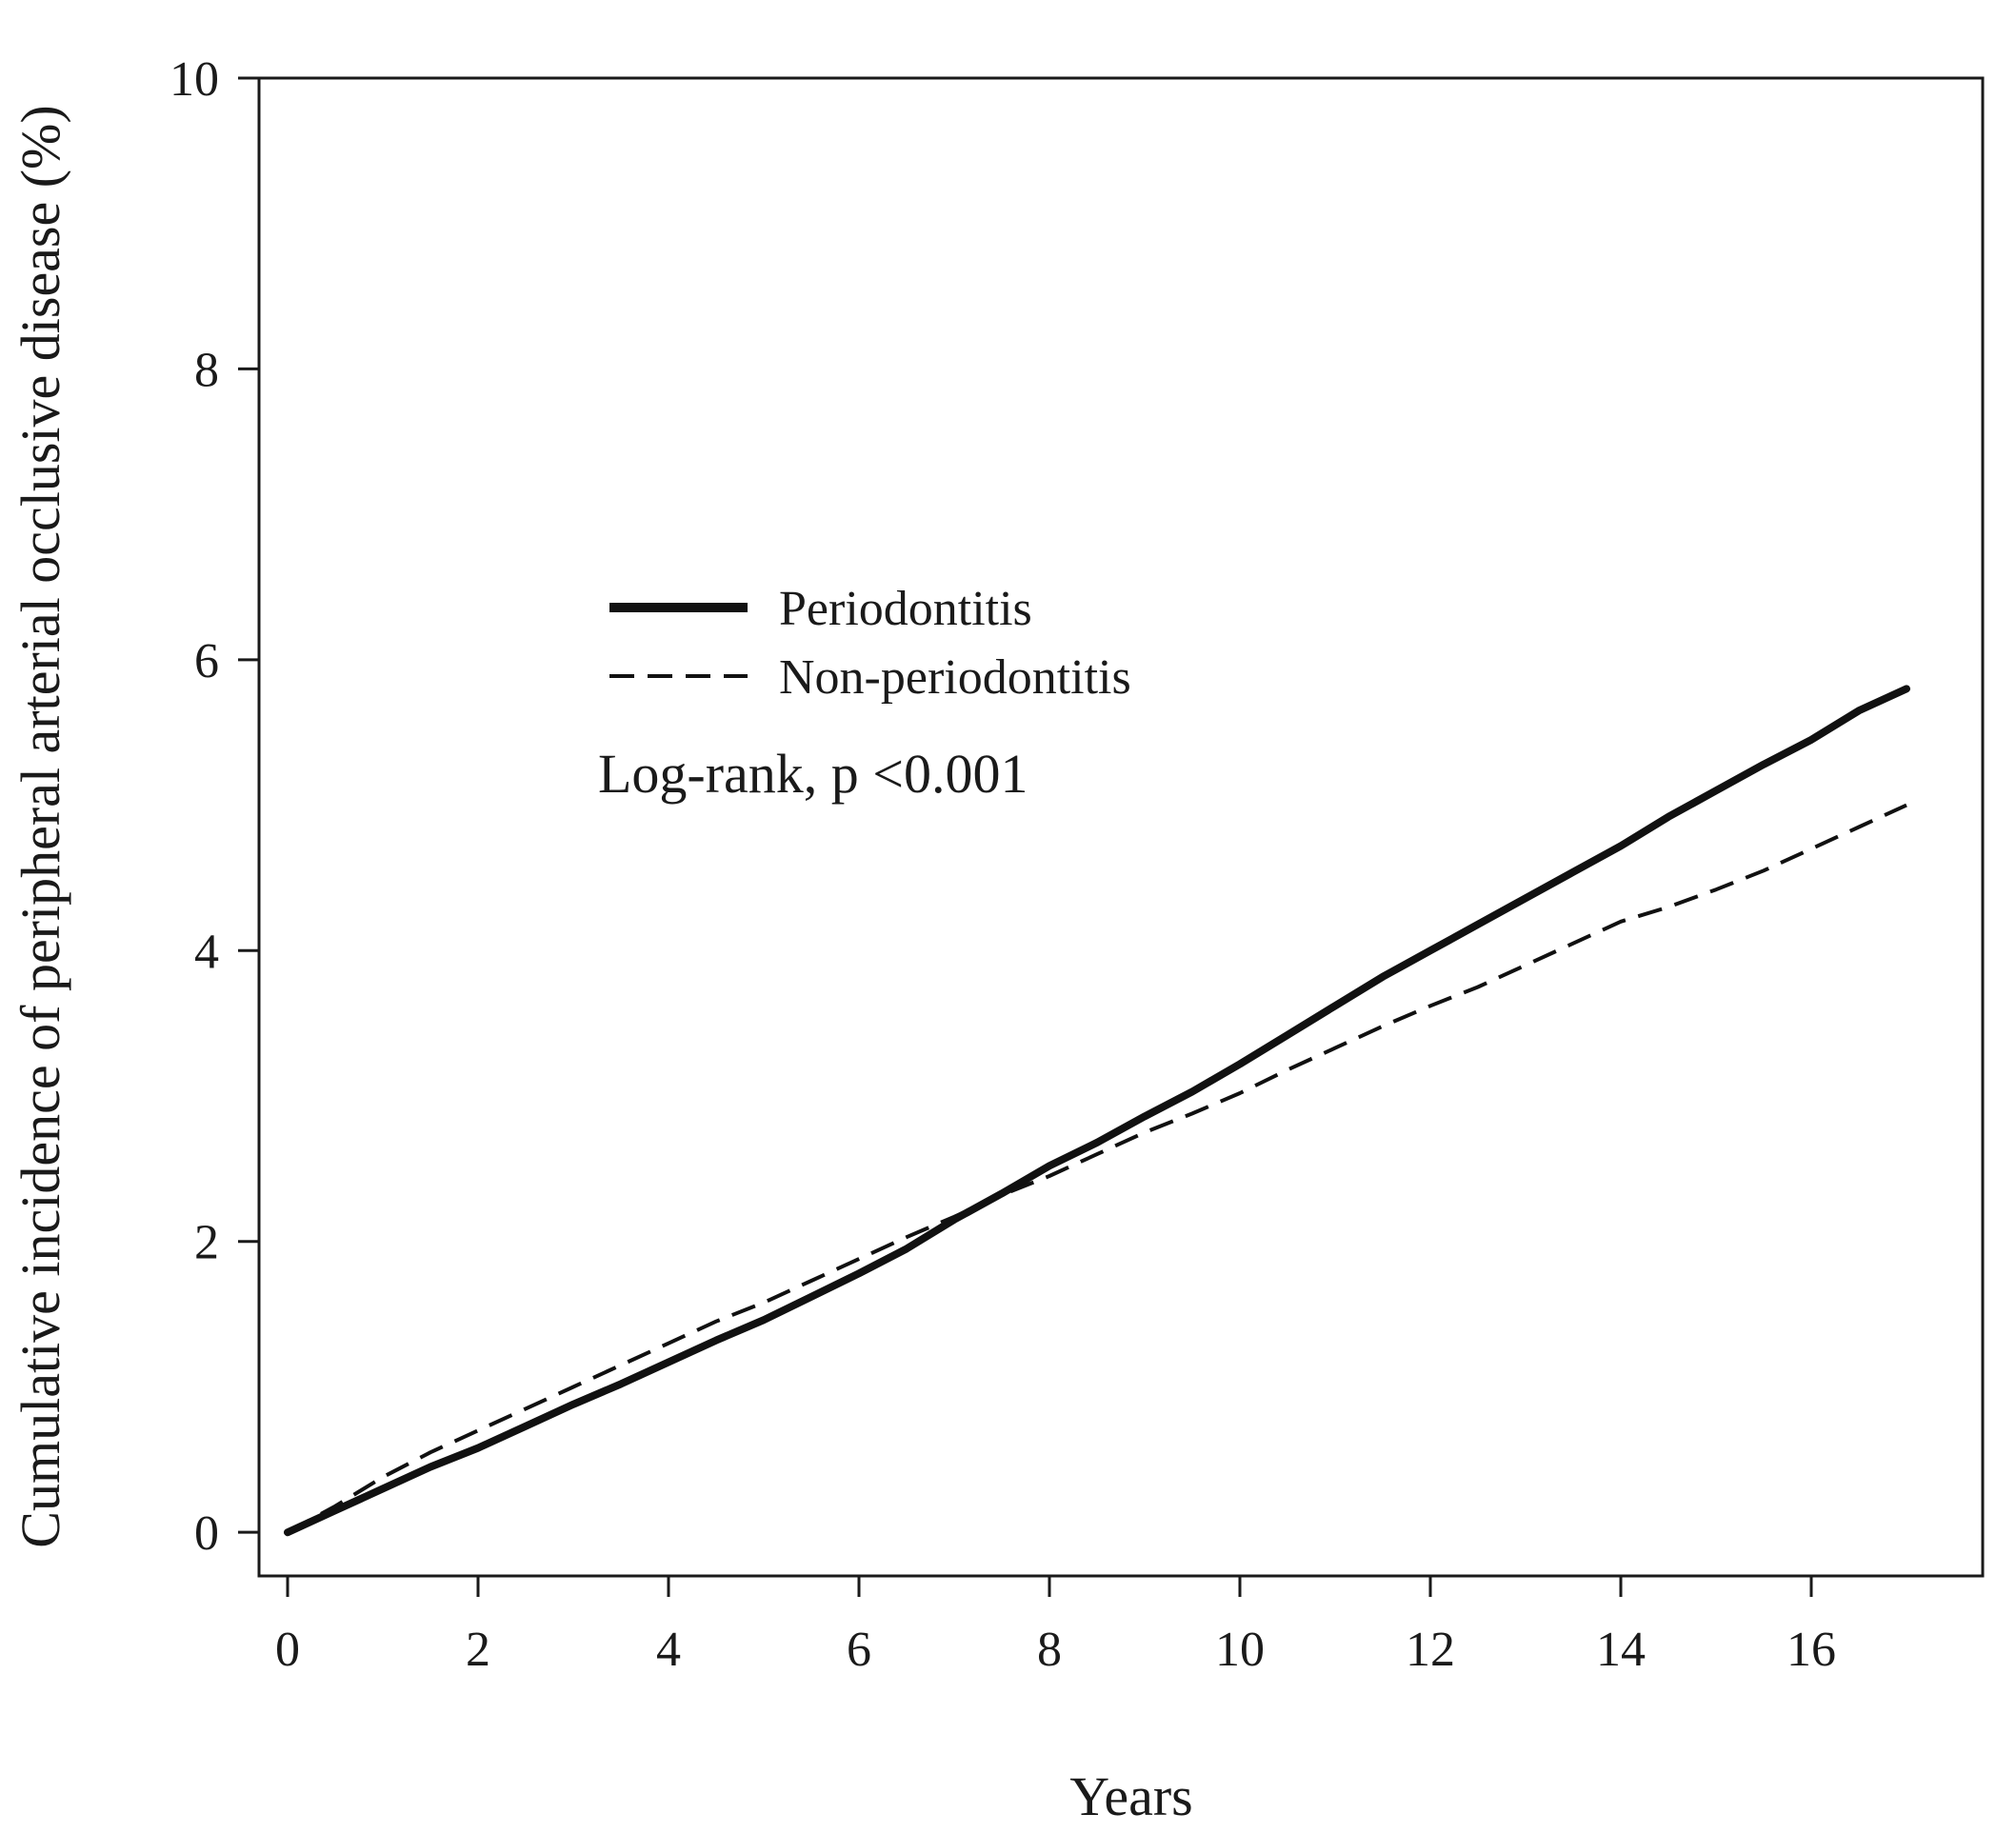 Image resolution: width=2016 pixels, height=1834 pixels. What do you see at coordinates (905, 609) in the screenshot?
I see `legend-label-periodontitis: Periodontitis` at bounding box center [905, 609].